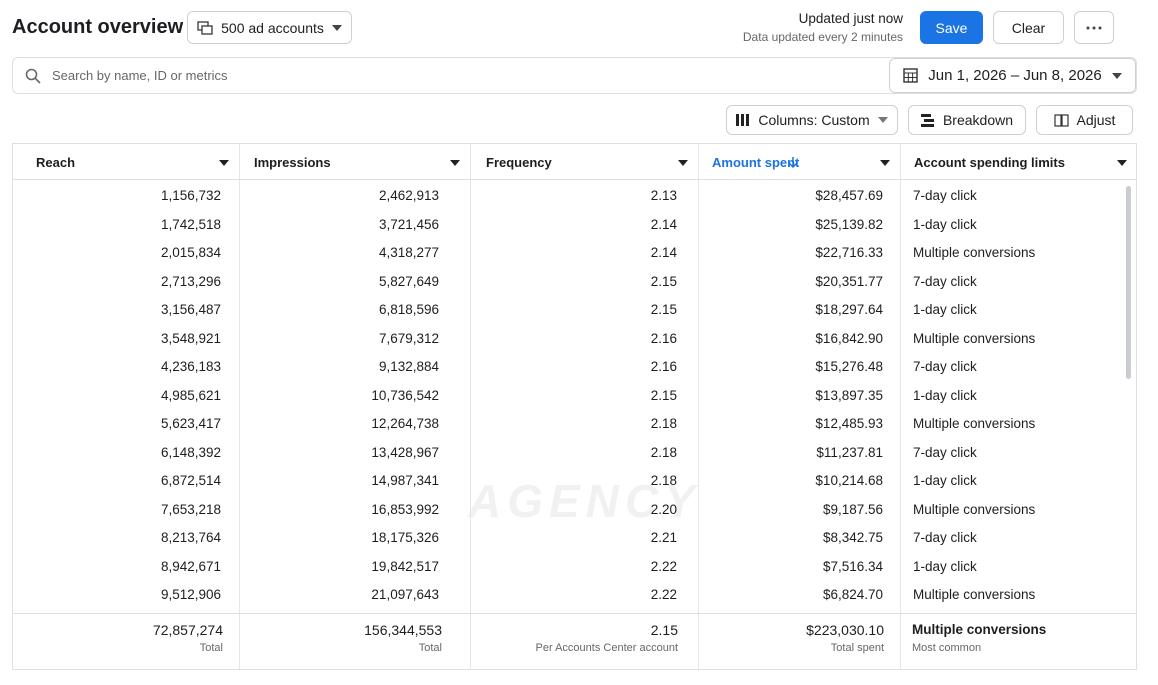 The height and width of the screenshot is (685, 1158). Describe the element at coordinates (269, 27) in the screenshot. I see `accounts-button: 500 ad accounts` at that location.